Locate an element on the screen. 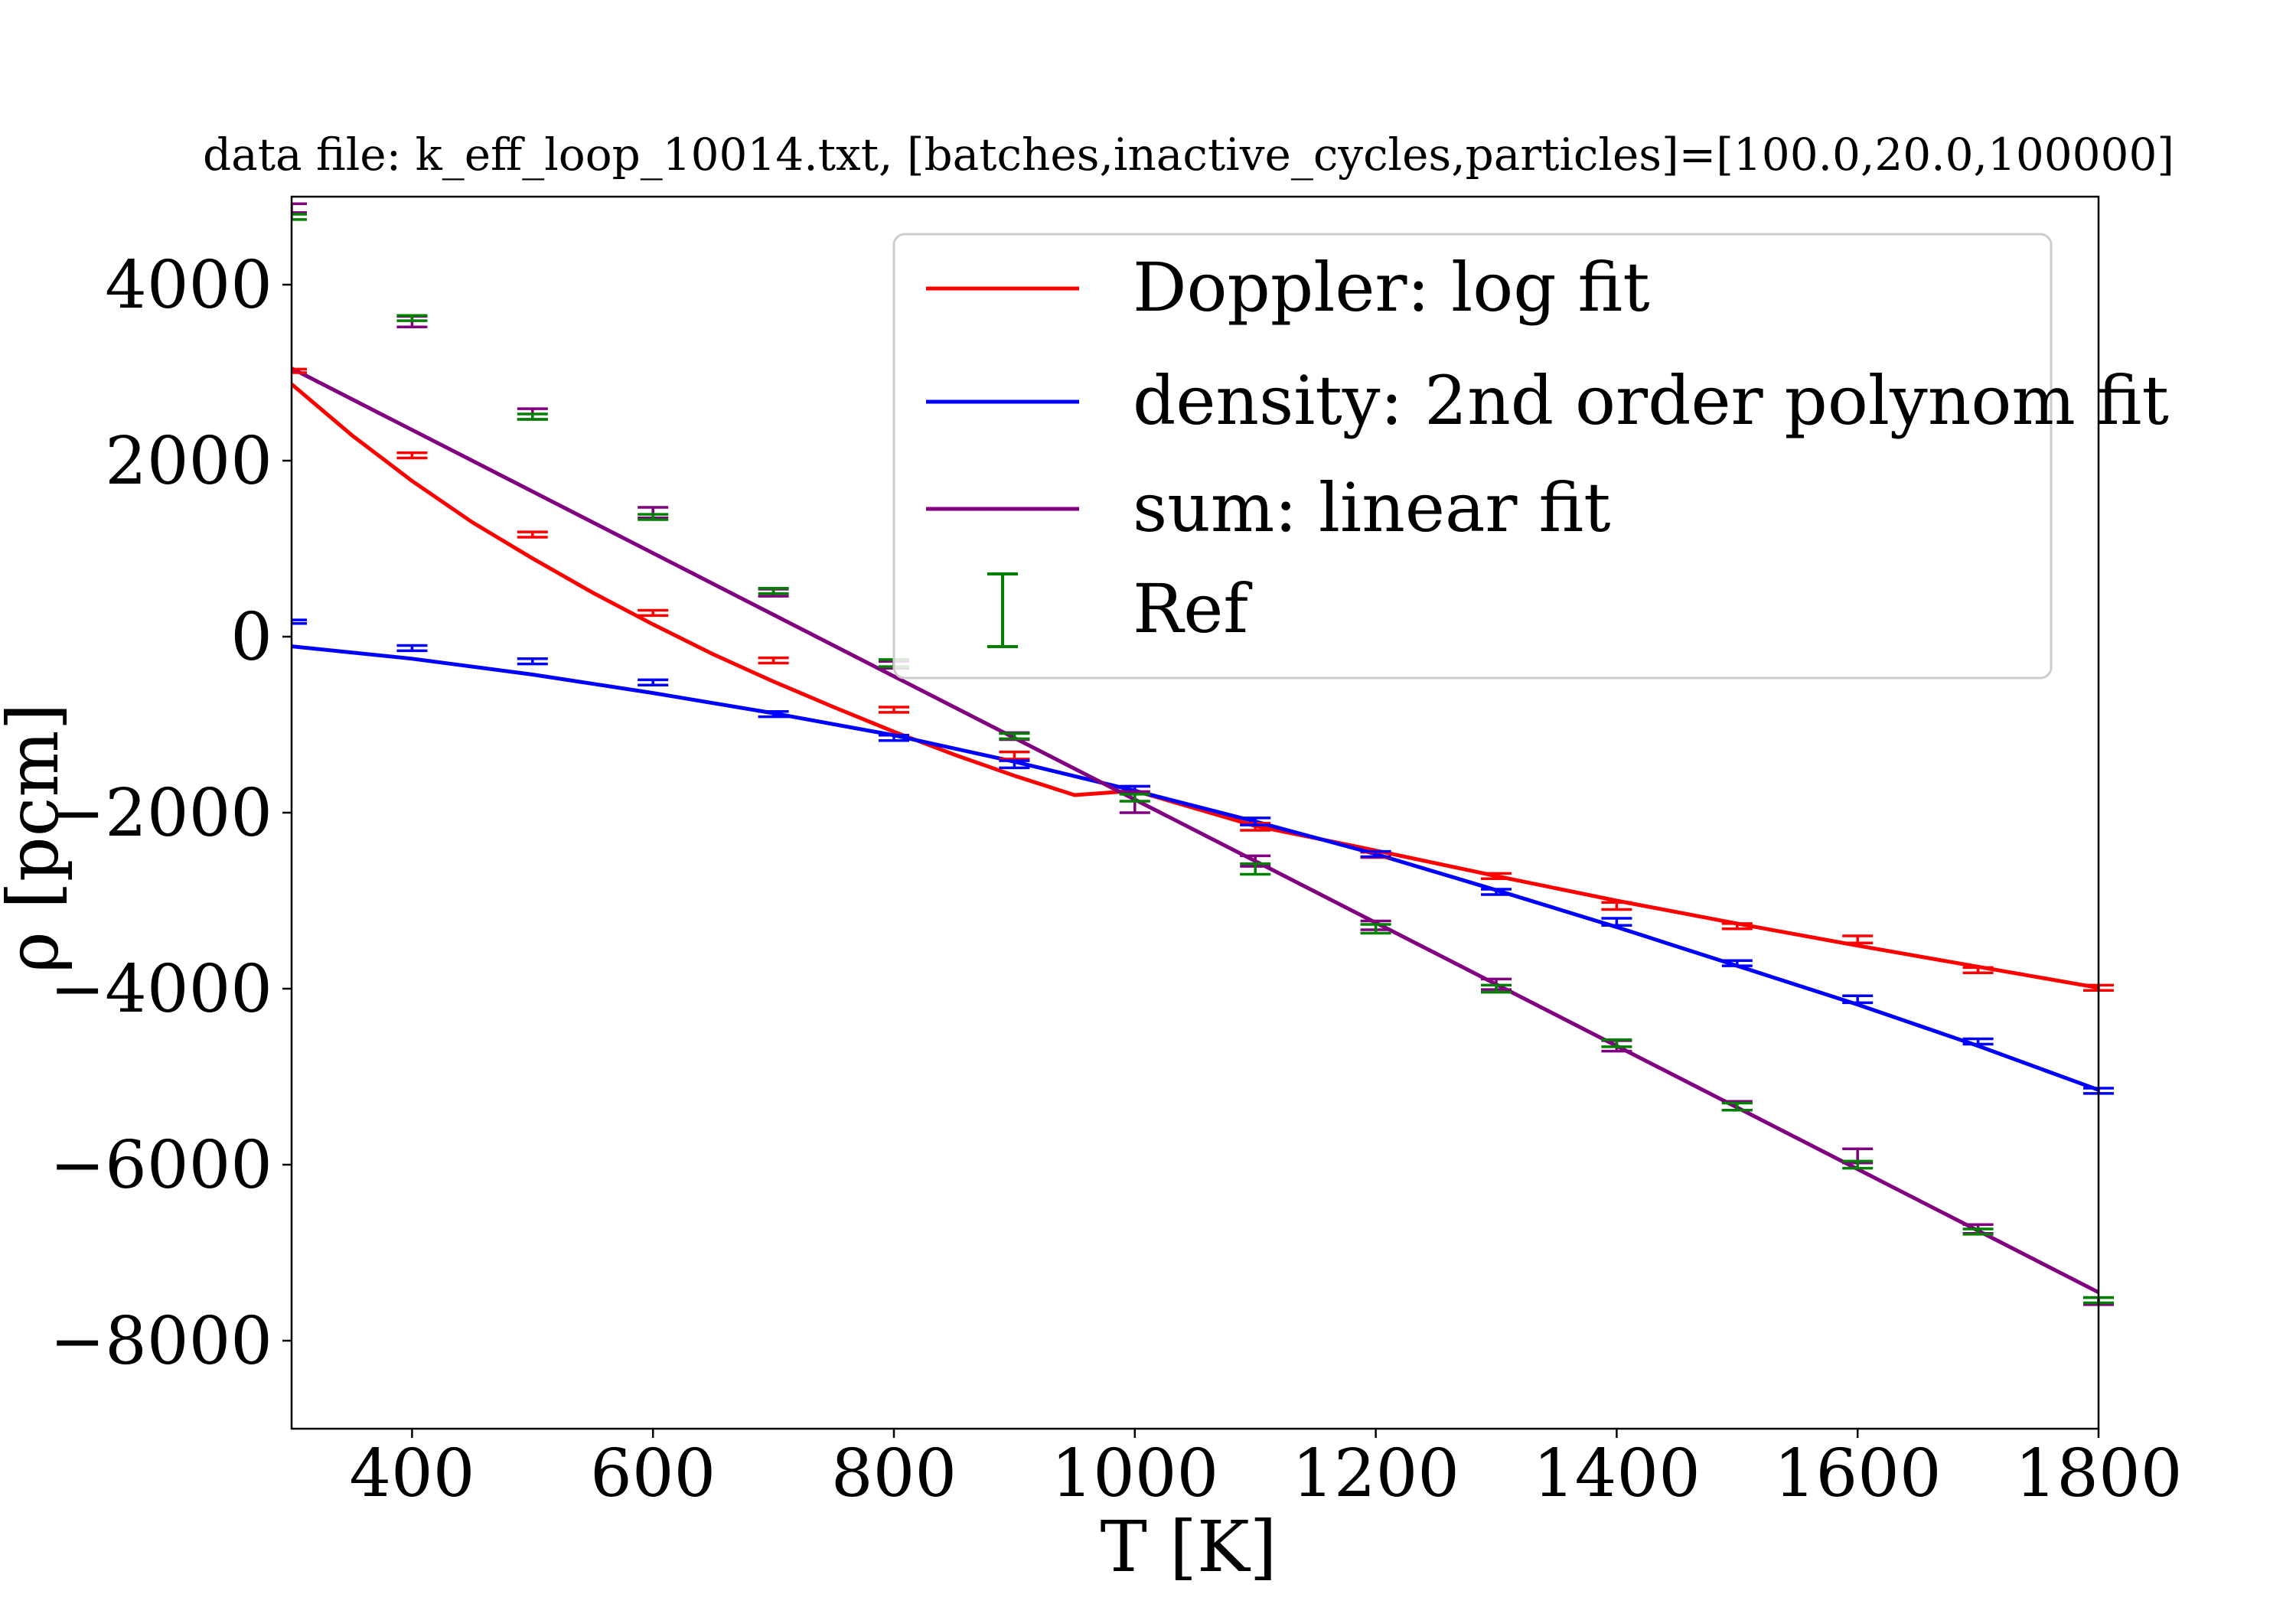 This screenshot has width=2296, height=1607. y-tick-label: −8000 is located at coordinates (161, 1341).